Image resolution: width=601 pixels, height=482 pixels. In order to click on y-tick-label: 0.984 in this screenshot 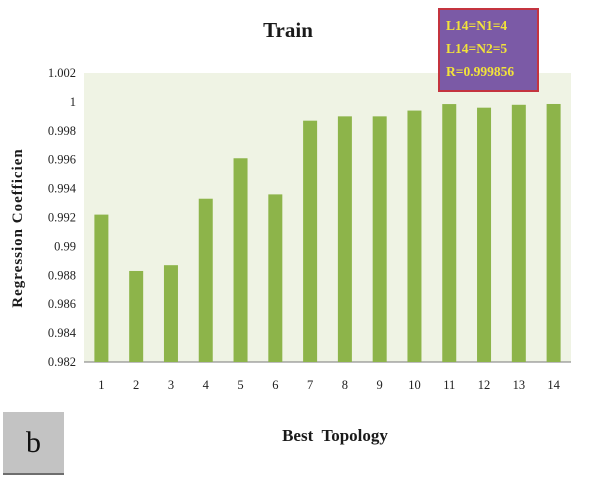, I will do `click(62, 333)`.